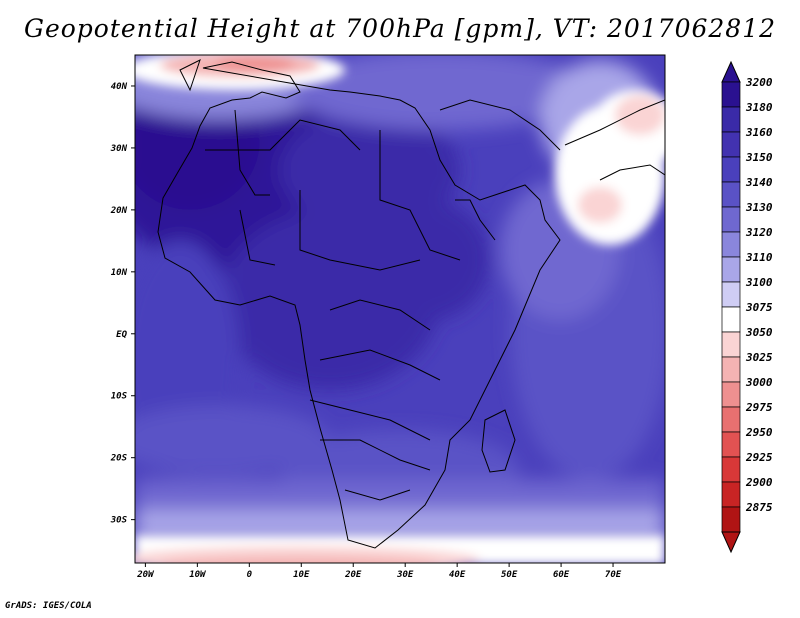  What do you see at coordinates (457, 575) in the screenshot?
I see `lon-tick-label: 40E` at bounding box center [457, 575].